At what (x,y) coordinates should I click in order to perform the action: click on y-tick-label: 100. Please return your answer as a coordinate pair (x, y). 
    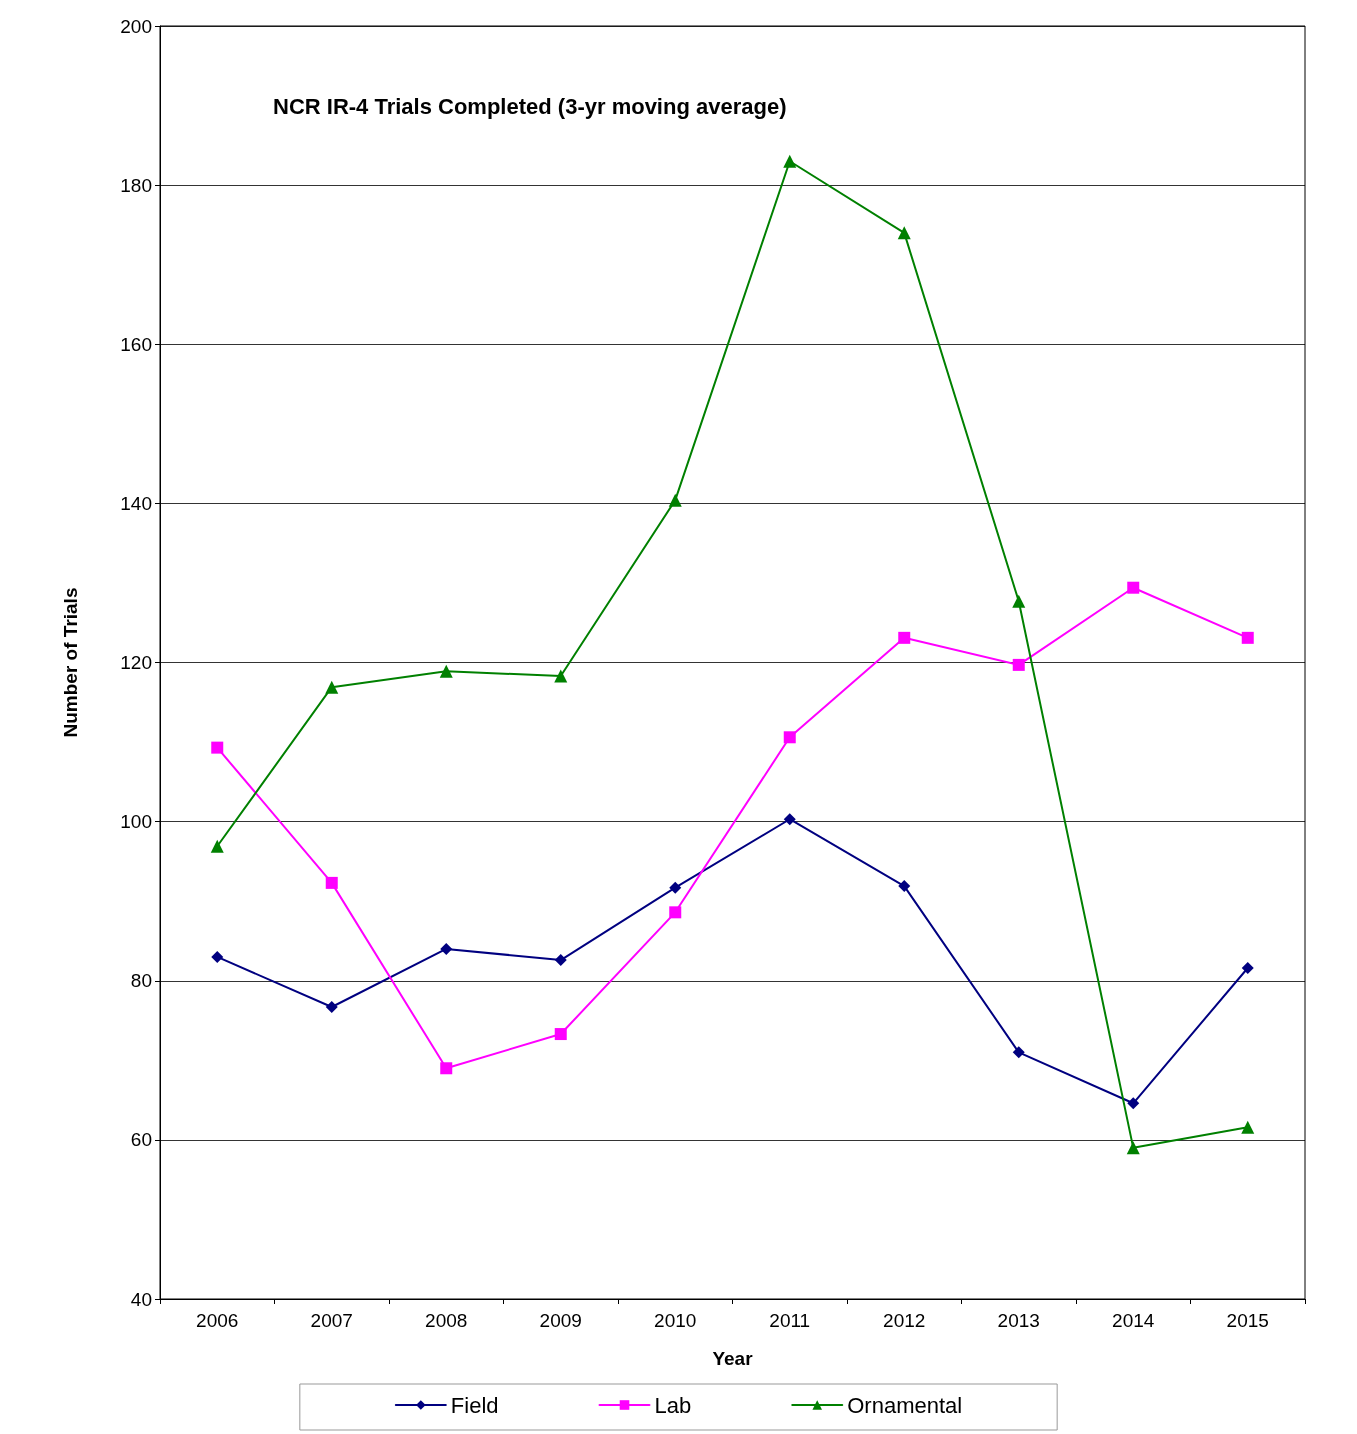
    Looking at the image, I should click on (136, 822).